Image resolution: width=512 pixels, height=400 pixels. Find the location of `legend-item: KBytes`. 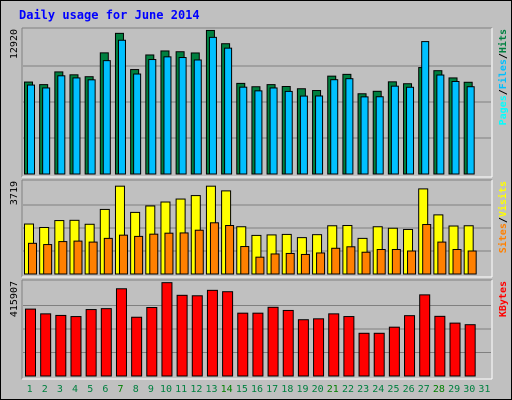

legend-item: KBytes is located at coordinates (503, 299).